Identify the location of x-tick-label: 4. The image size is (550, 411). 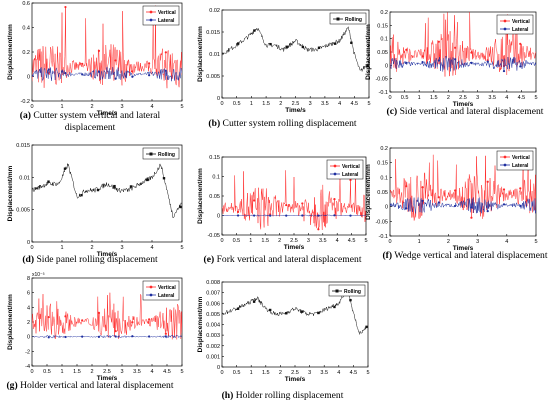
(338, 373).